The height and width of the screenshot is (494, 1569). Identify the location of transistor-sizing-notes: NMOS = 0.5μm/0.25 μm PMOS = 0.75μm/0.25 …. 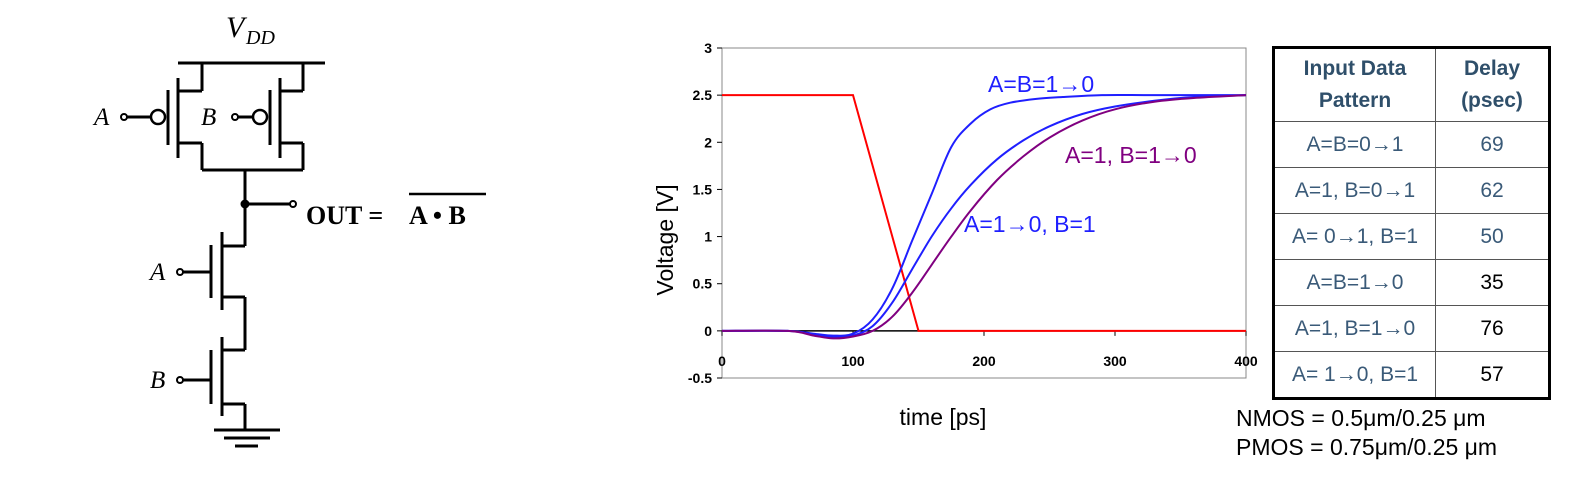
(1366, 433).